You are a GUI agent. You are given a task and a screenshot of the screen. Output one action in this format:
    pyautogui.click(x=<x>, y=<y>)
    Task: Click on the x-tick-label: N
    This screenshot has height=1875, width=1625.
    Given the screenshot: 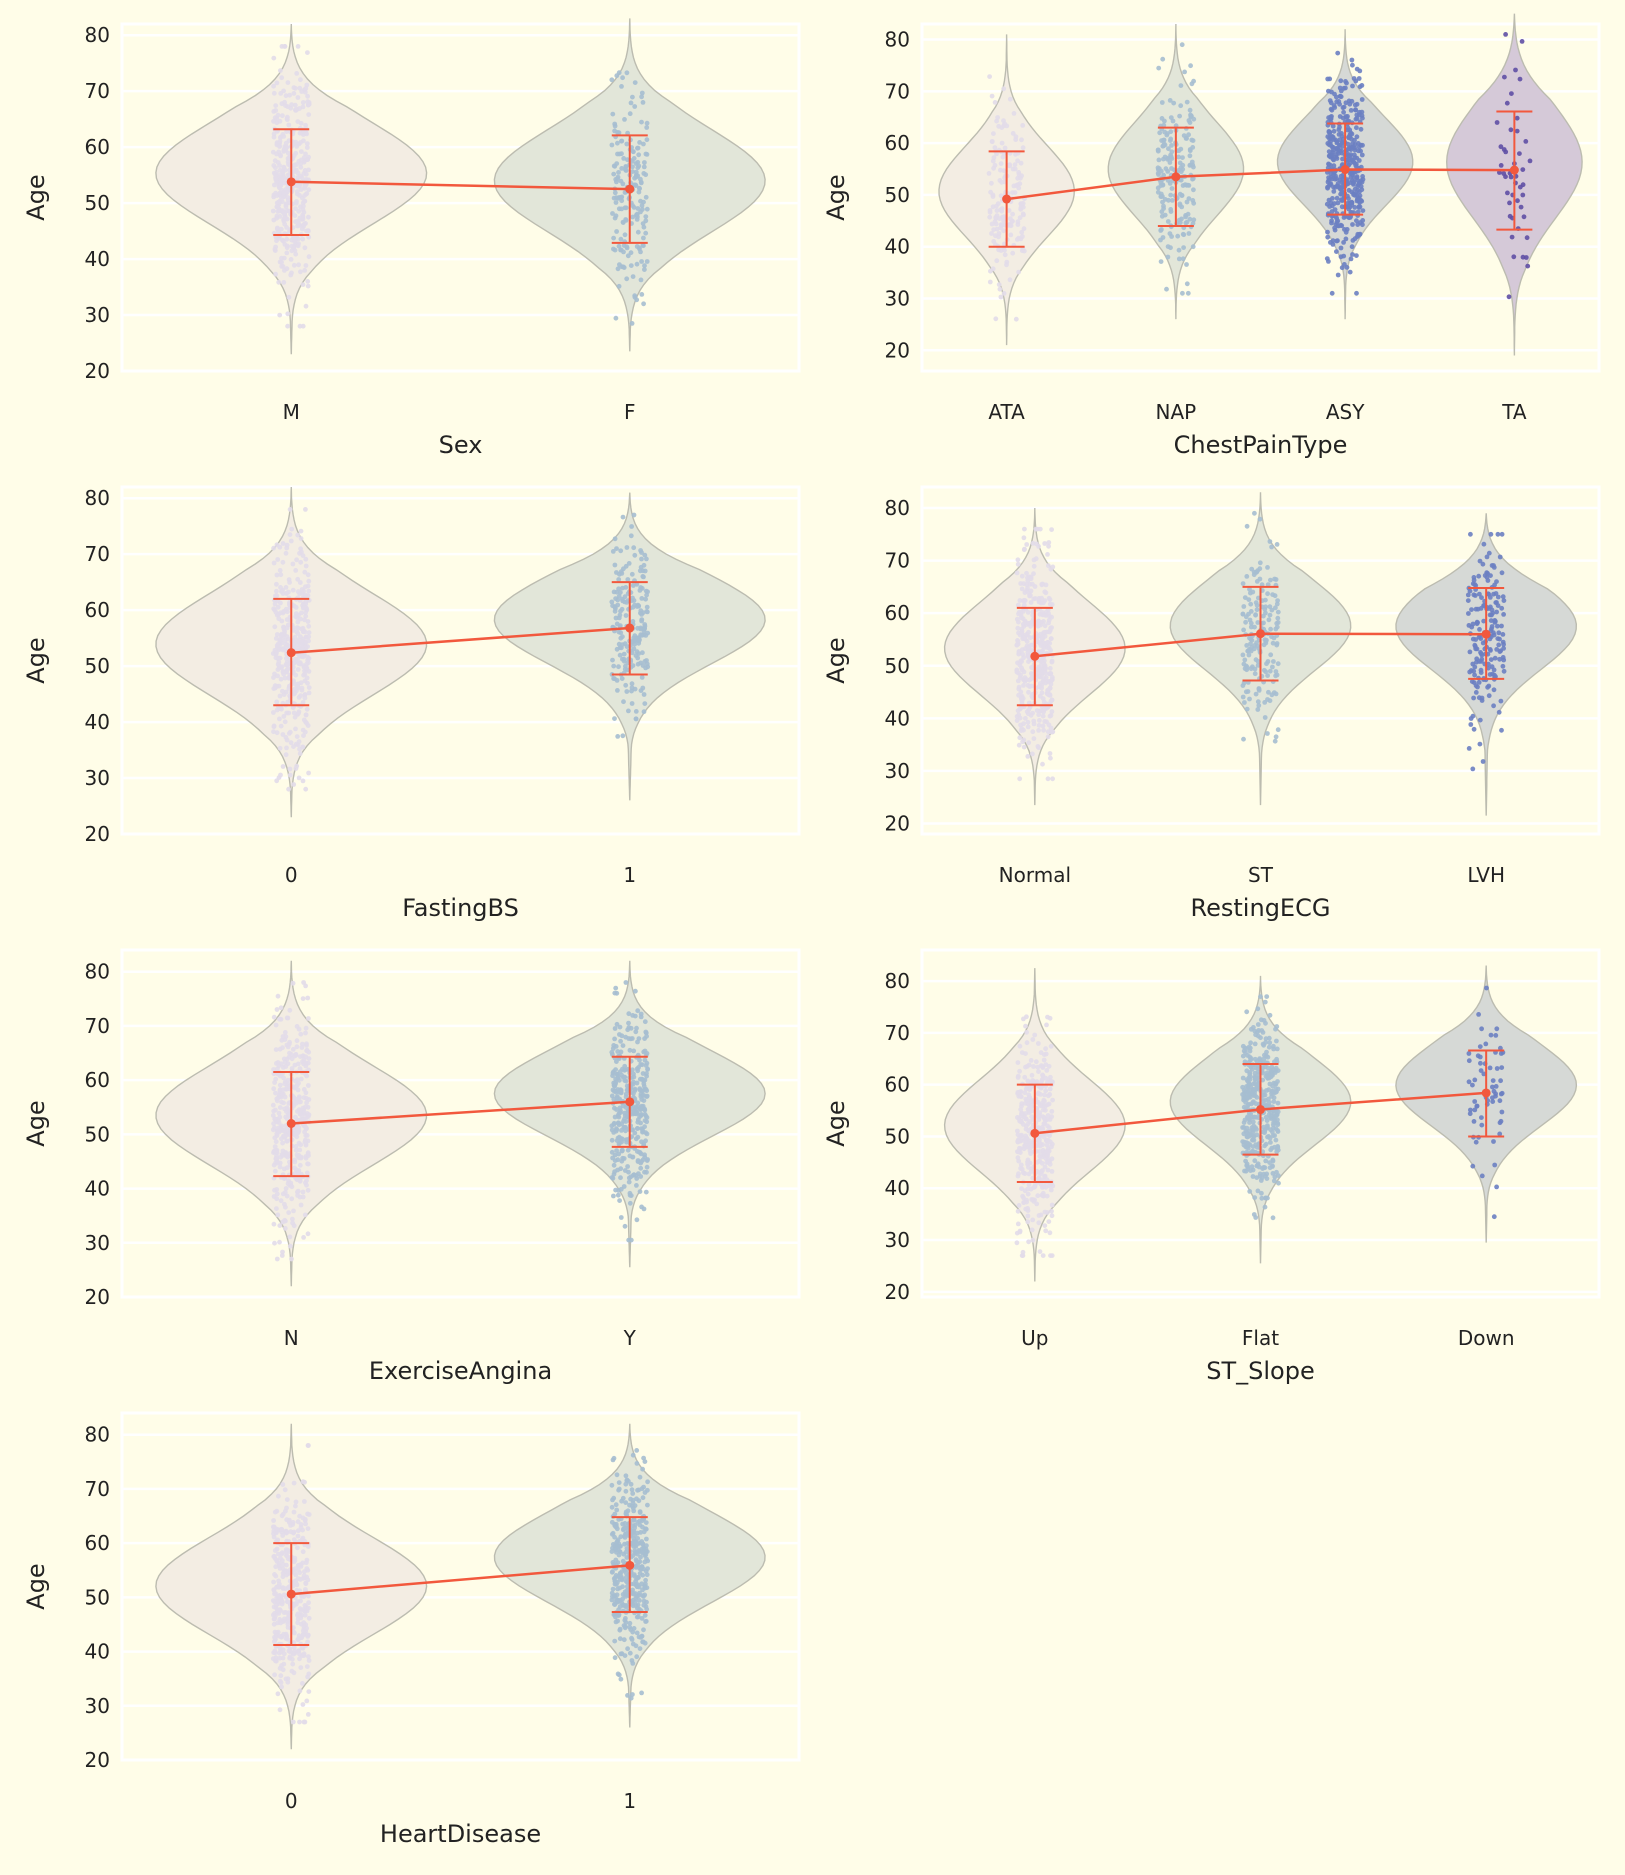 What is the action you would take?
    pyautogui.click(x=291, y=1338)
    